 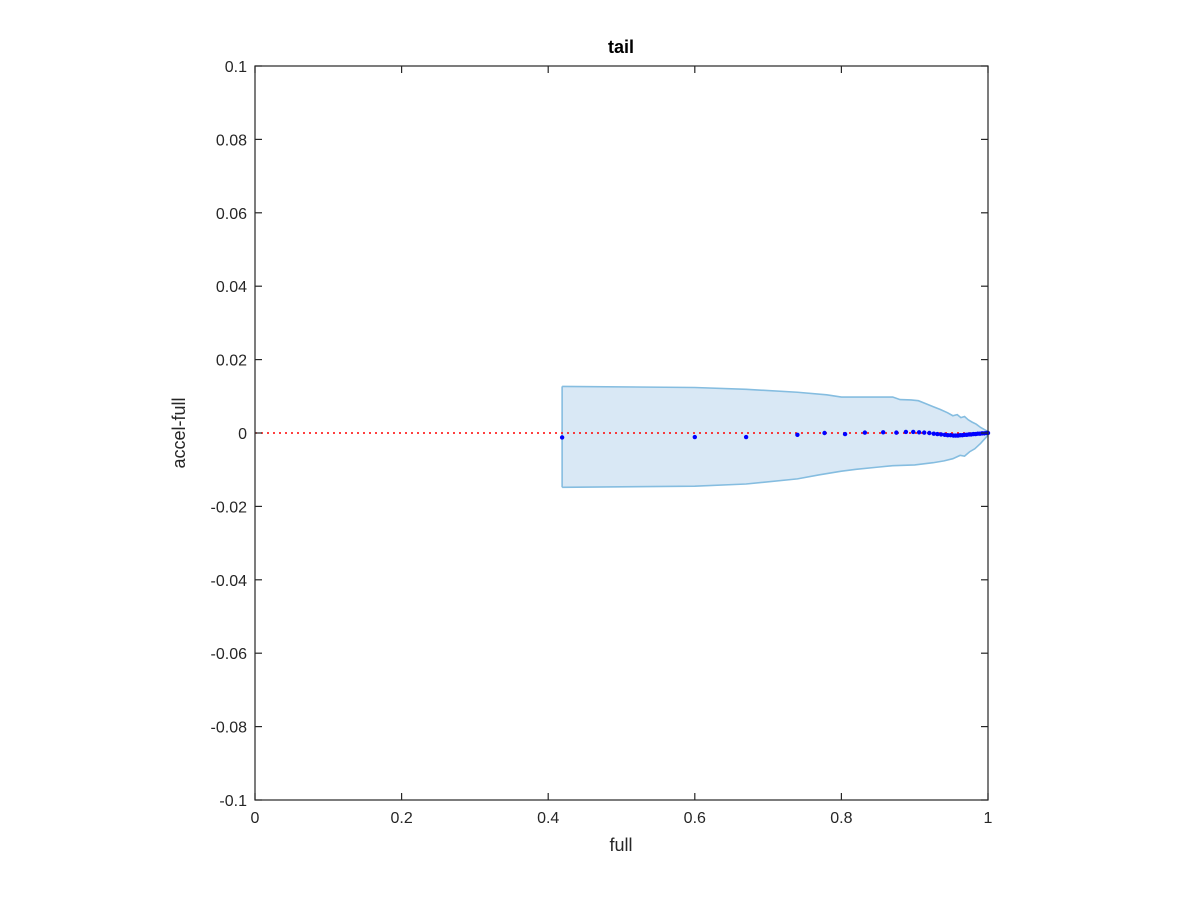 What do you see at coordinates (242, 434) in the screenshot?
I see `y-tick-label: 0` at bounding box center [242, 434].